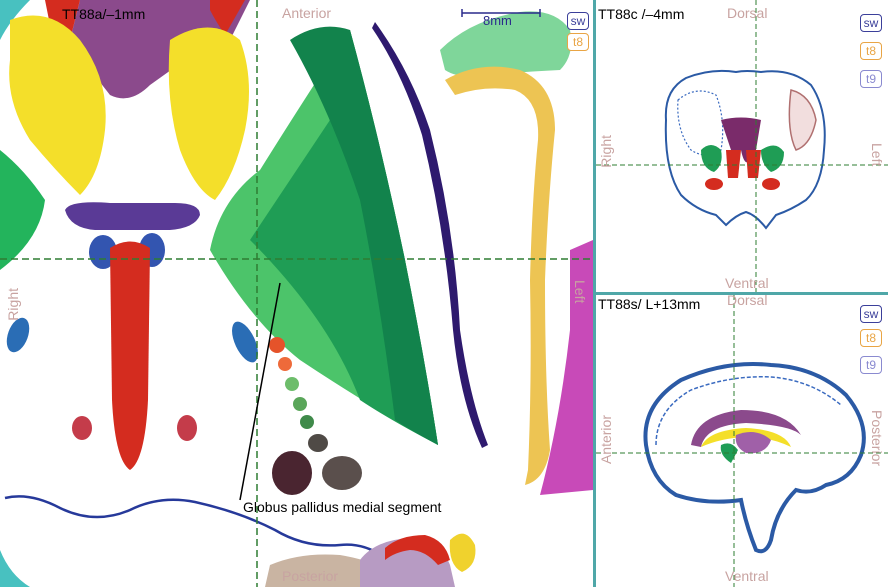 This screenshot has width=888, height=587. I want to click on structure-label: Globus pallidus medial segment, so click(342, 507).